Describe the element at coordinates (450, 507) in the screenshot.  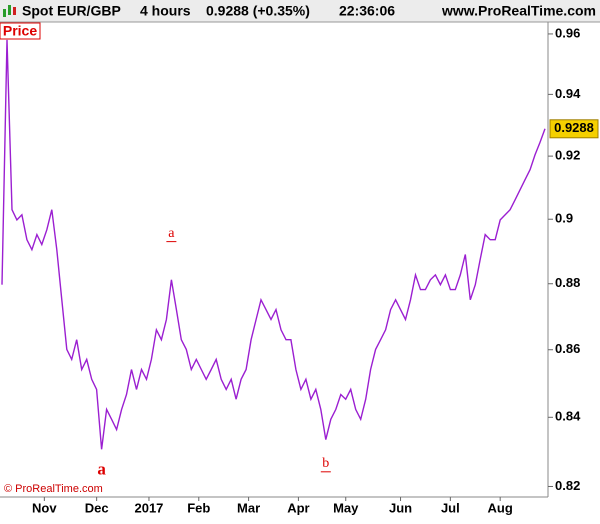
I see `x-tick-label: Jul` at that location.